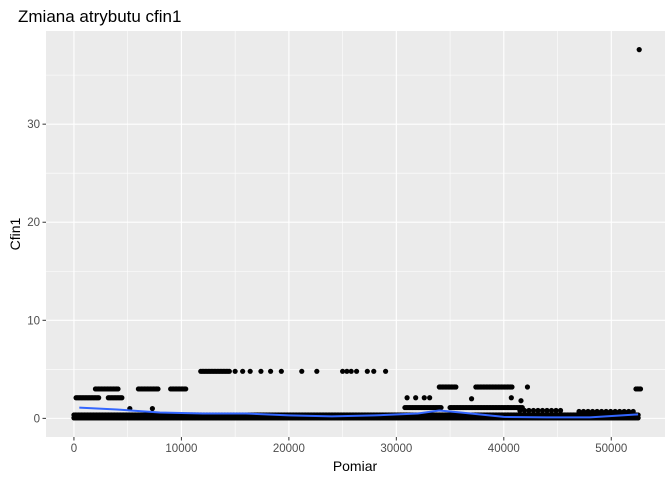 The width and height of the screenshot is (672, 480). I want to click on x-tick-label: 30000, so click(396, 449).